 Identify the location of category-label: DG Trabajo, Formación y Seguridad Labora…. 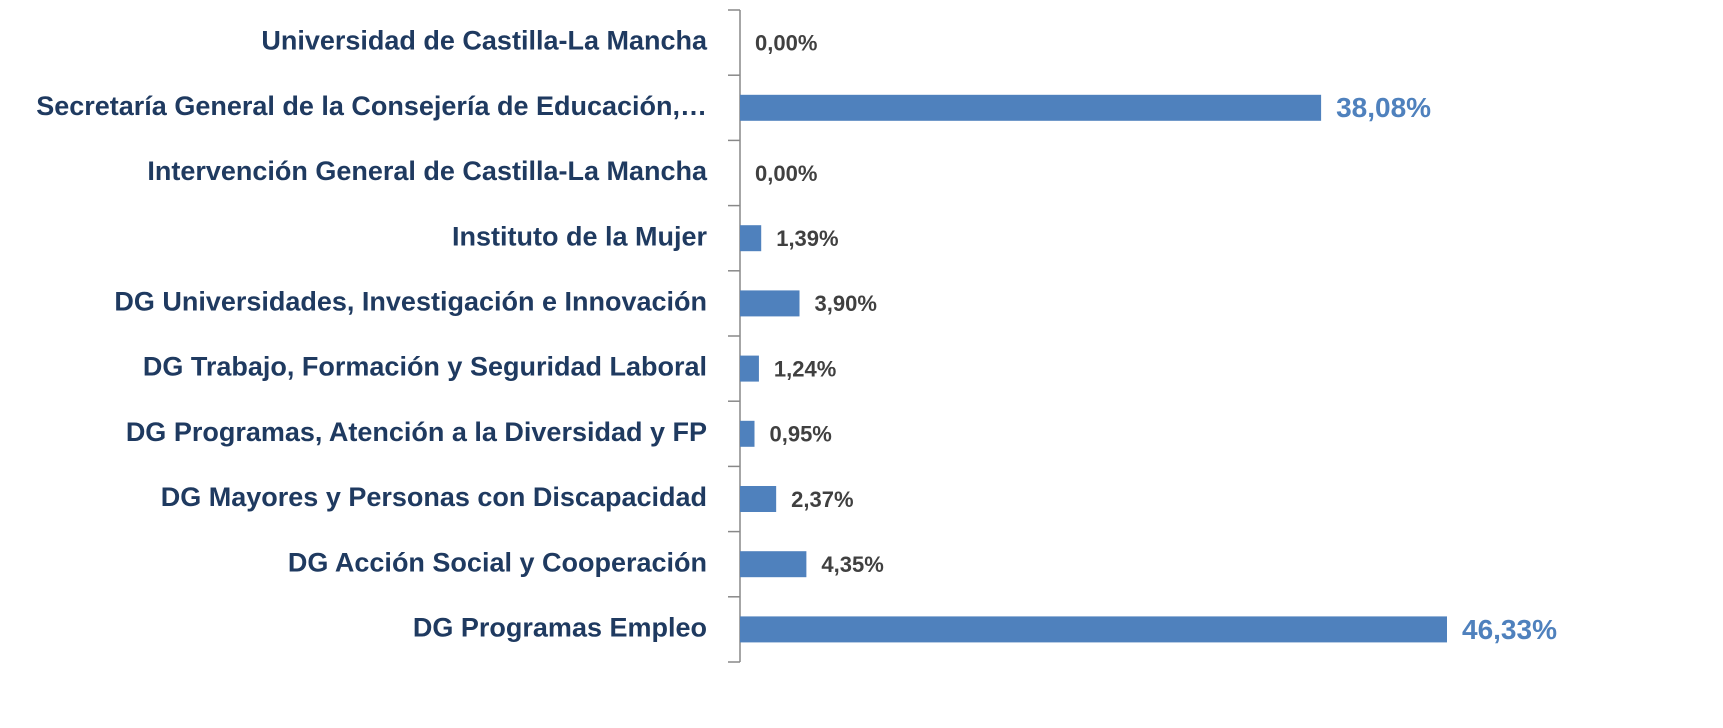
(425, 367).